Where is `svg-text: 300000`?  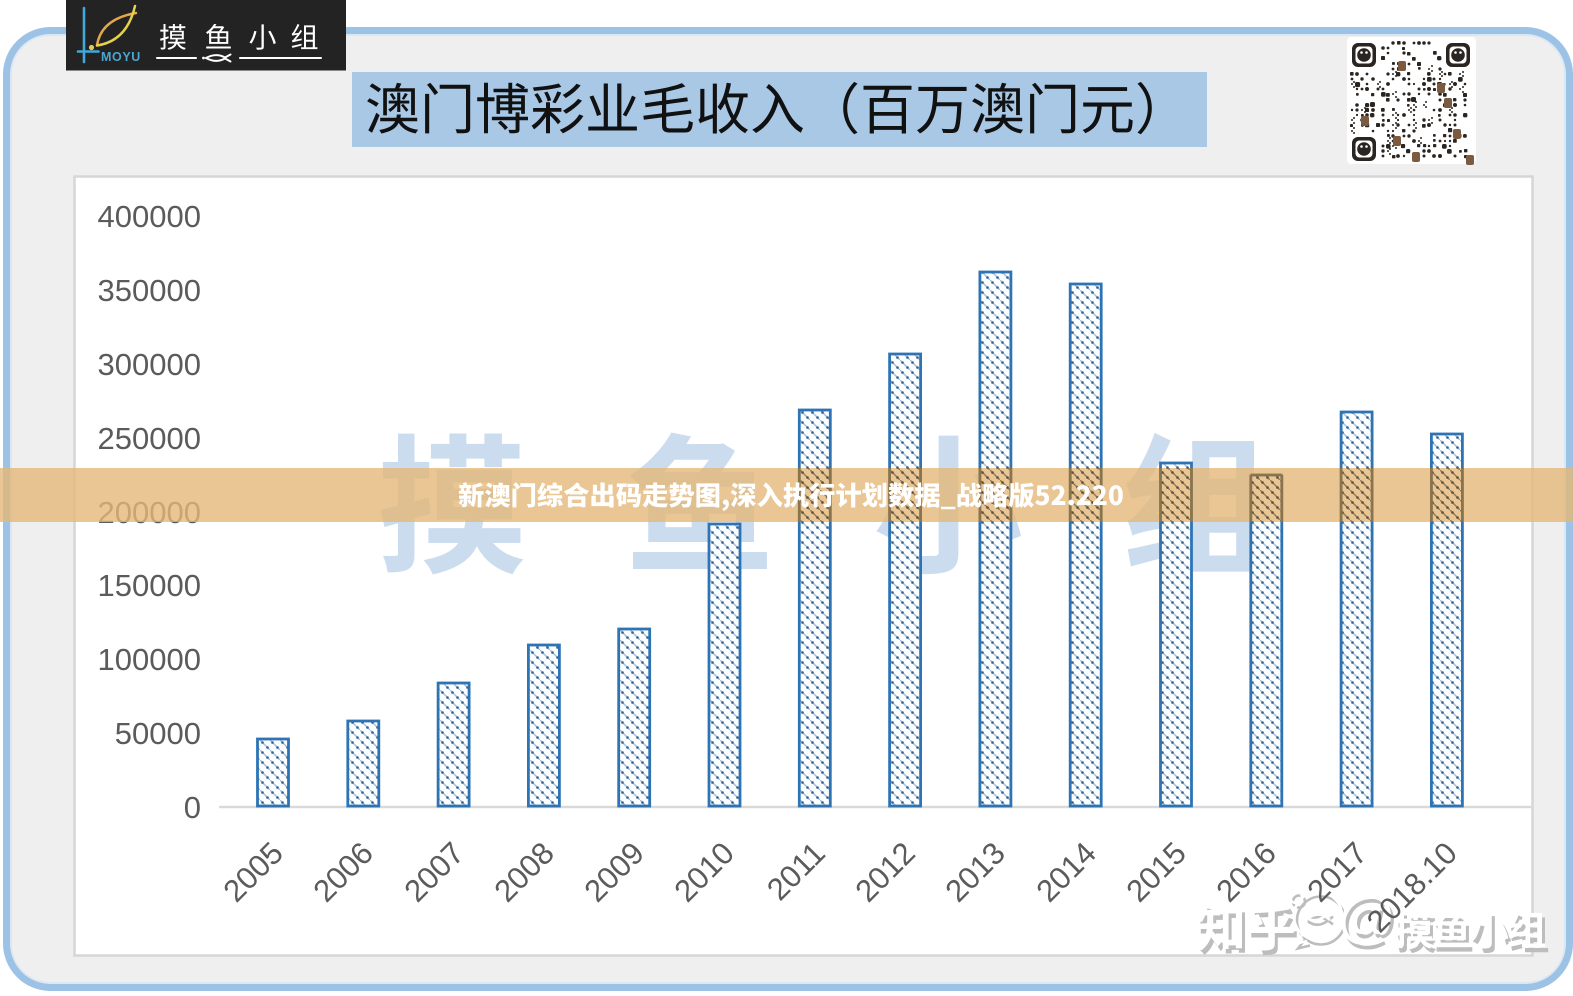 svg-text: 300000 is located at coordinates (149, 364).